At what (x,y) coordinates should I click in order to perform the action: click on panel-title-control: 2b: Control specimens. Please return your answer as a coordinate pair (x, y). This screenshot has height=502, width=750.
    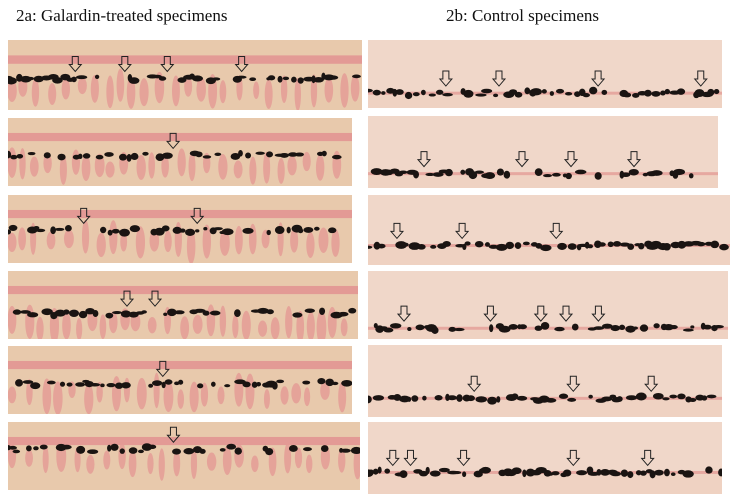
    Looking at the image, I should click on (522, 15).